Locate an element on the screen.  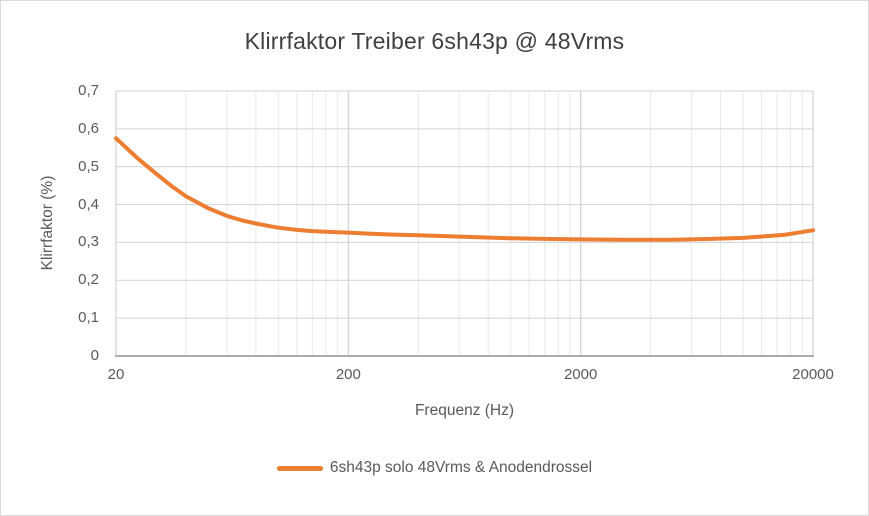
y-tick-label: 0,1 is located at coordinates (88, 318).